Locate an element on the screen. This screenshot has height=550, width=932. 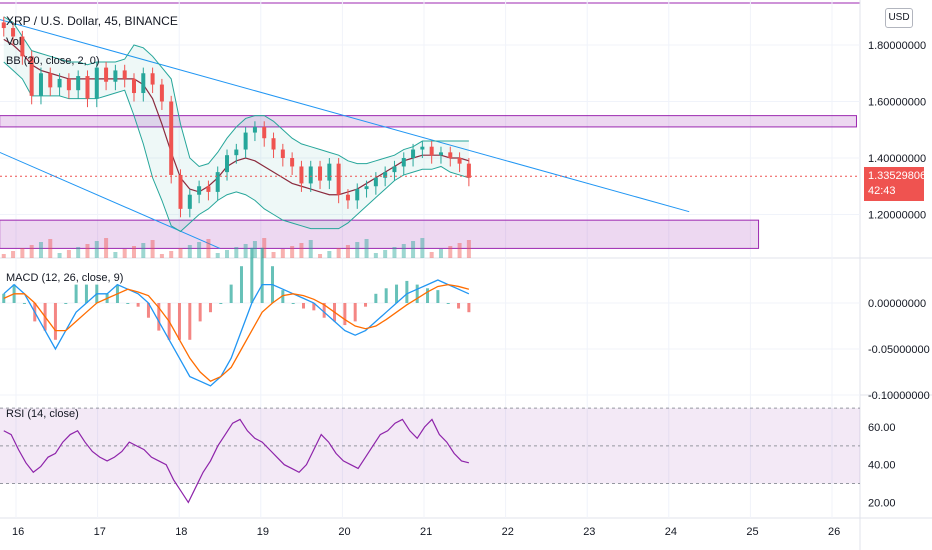
macd-label: MACD (12, 26, close, 9) is located at coordinates (65, 278).